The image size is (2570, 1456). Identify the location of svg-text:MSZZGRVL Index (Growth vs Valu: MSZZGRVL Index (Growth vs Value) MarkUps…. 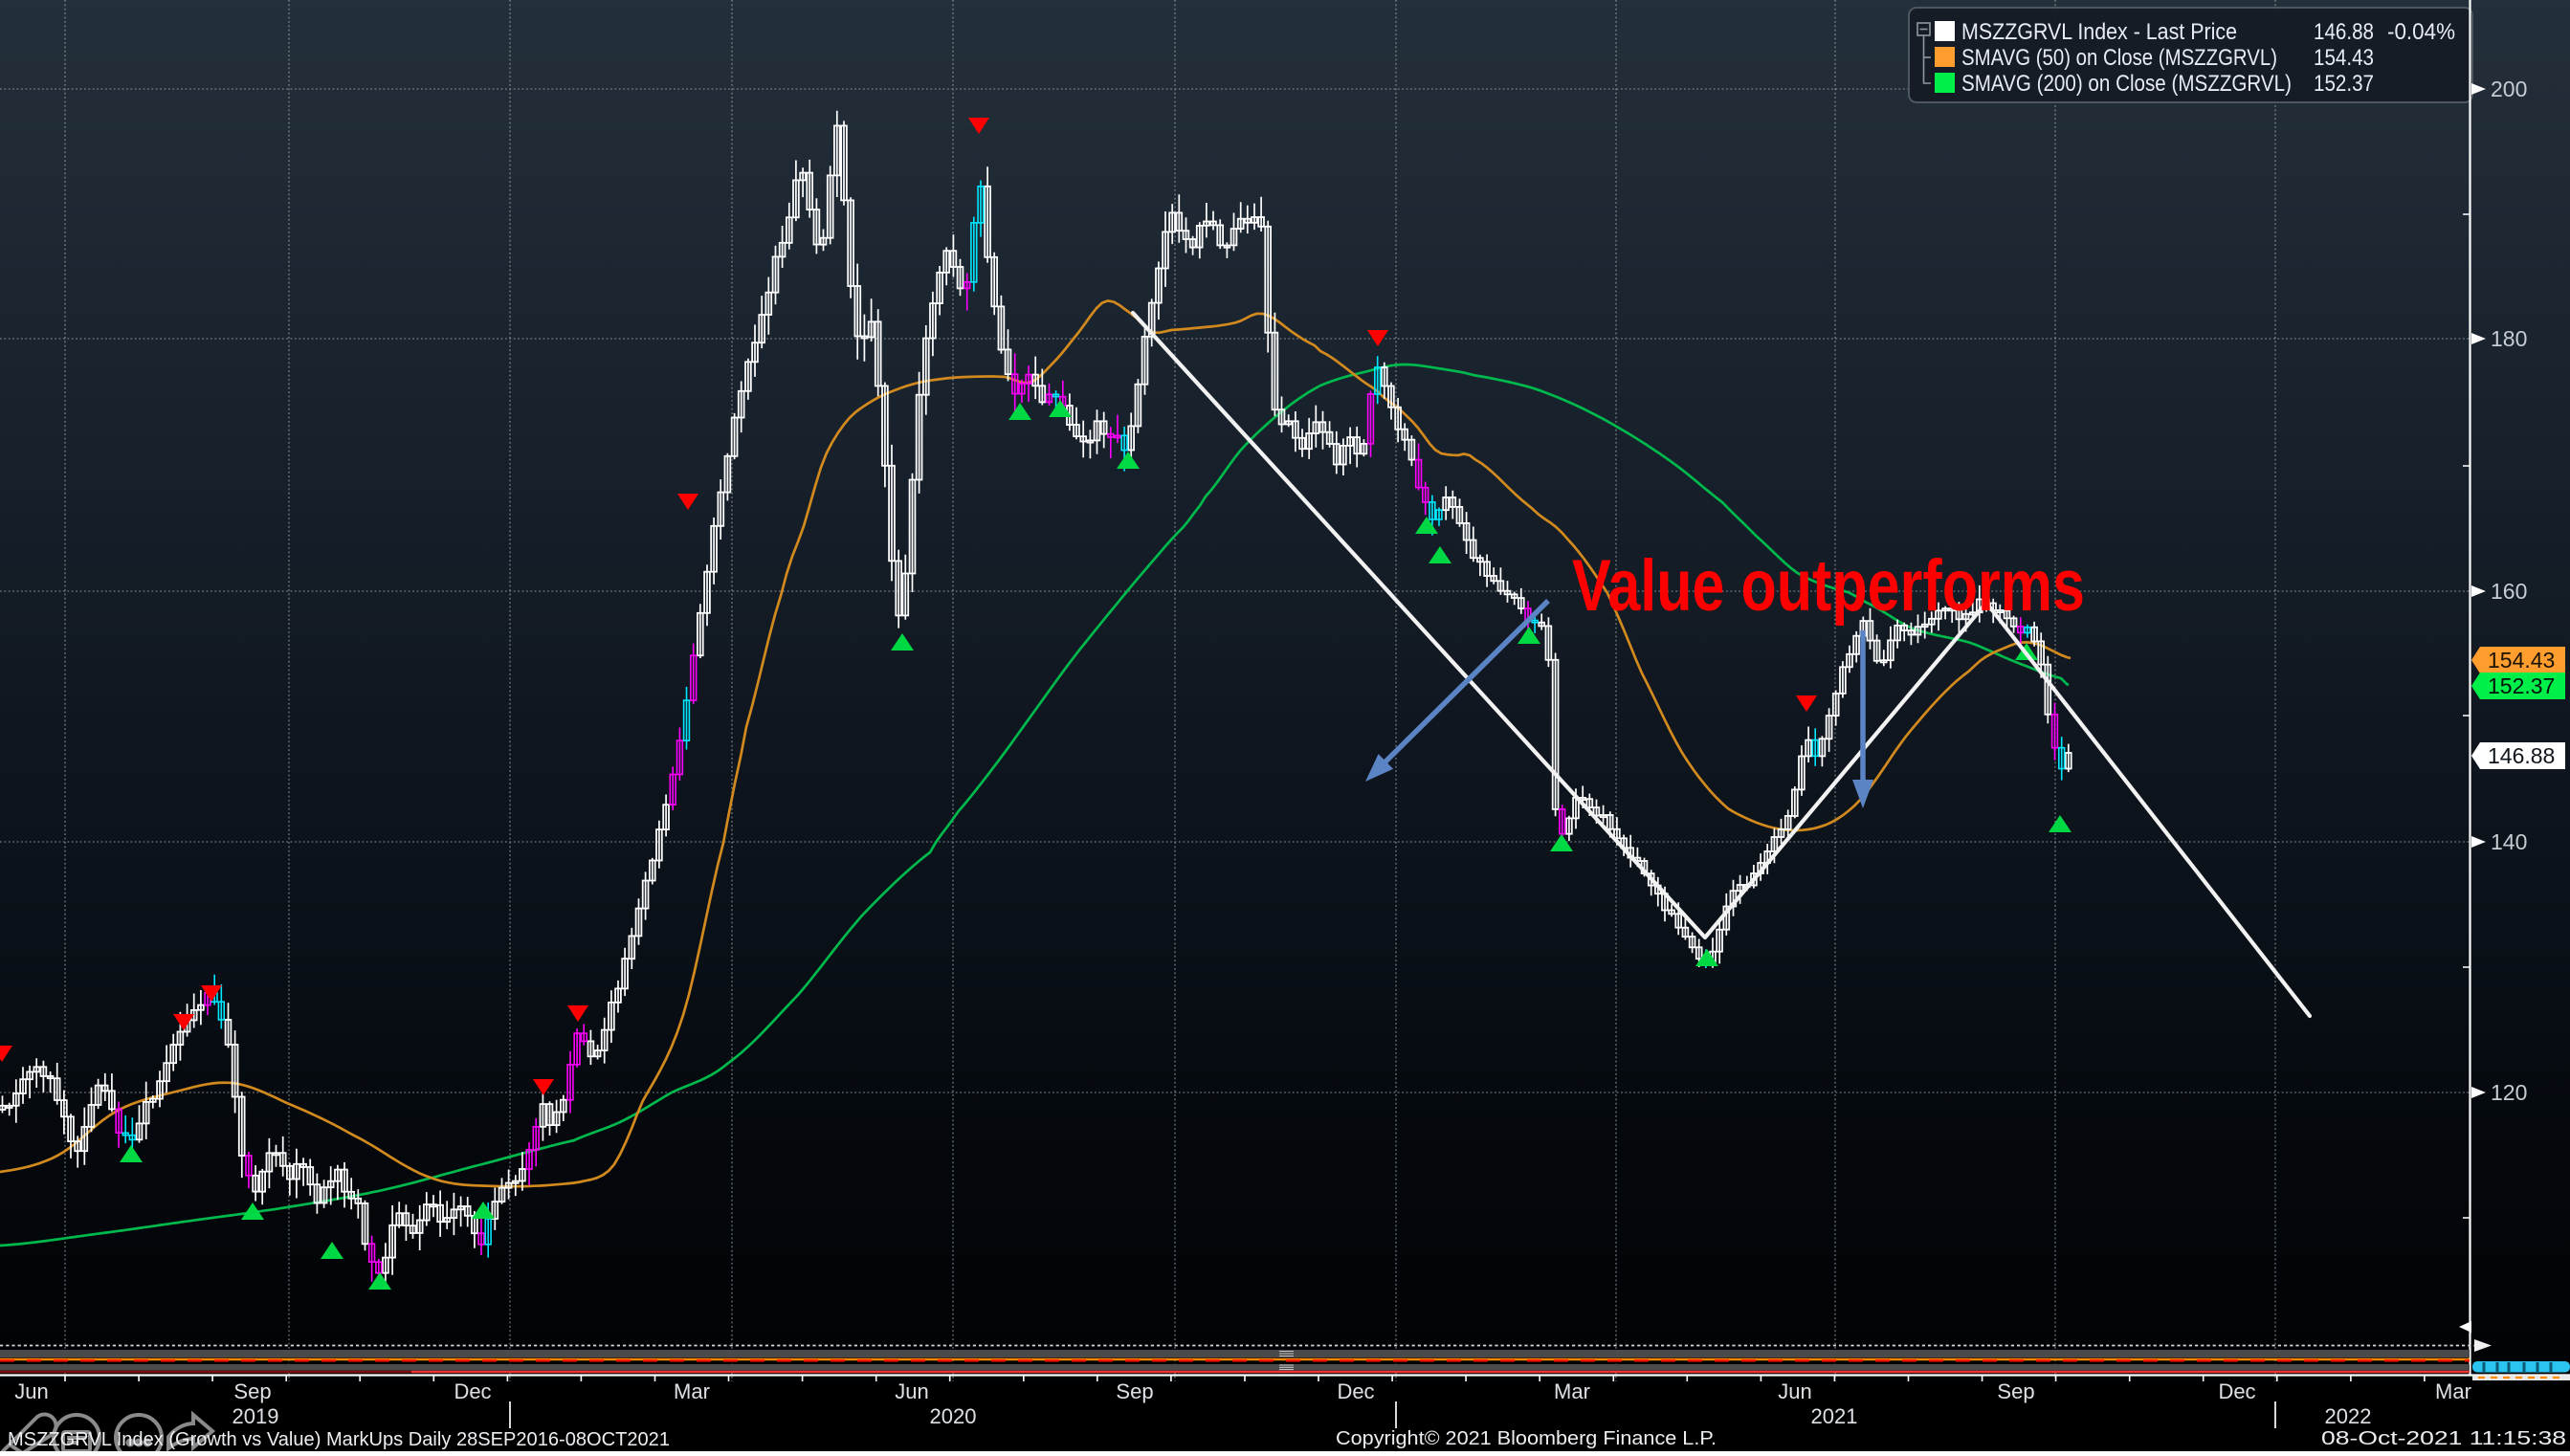
(339, 1440).